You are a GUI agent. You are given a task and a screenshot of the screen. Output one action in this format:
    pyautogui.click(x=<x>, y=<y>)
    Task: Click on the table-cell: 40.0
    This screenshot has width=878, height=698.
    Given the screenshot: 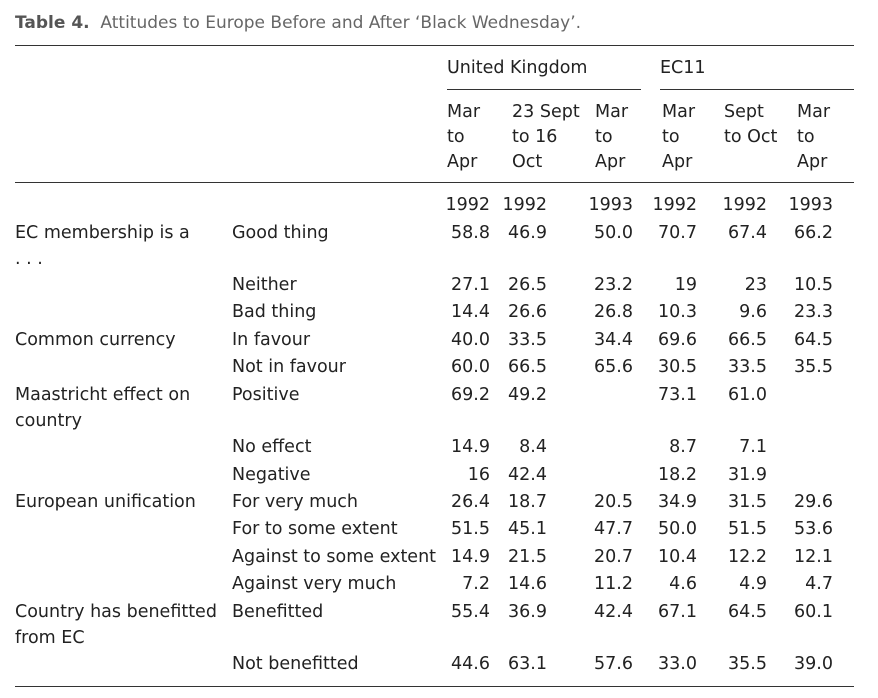 What is the action you would take?
    pyautogui.click(x=470, y=340)
    